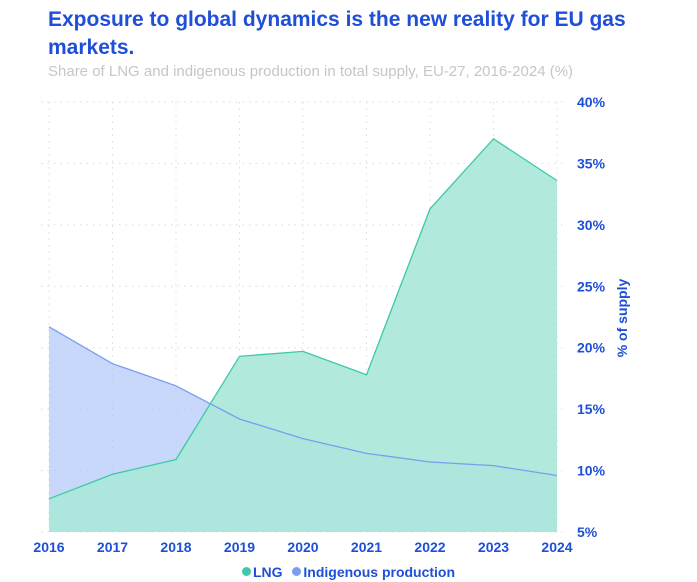  I want to click on y-tick-label: 20%, so click(591, 348).